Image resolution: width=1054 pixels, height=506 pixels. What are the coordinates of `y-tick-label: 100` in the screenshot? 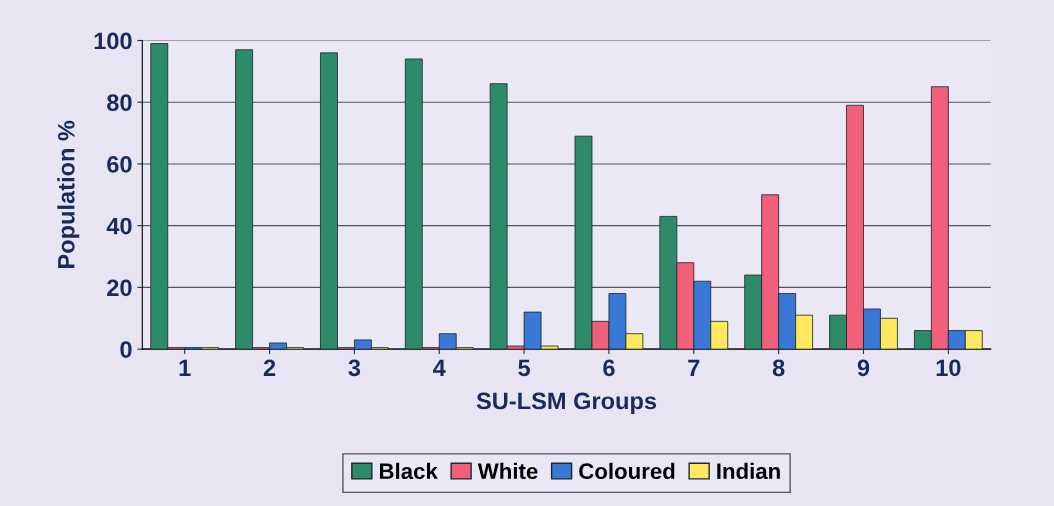 It's located at (113, 41).